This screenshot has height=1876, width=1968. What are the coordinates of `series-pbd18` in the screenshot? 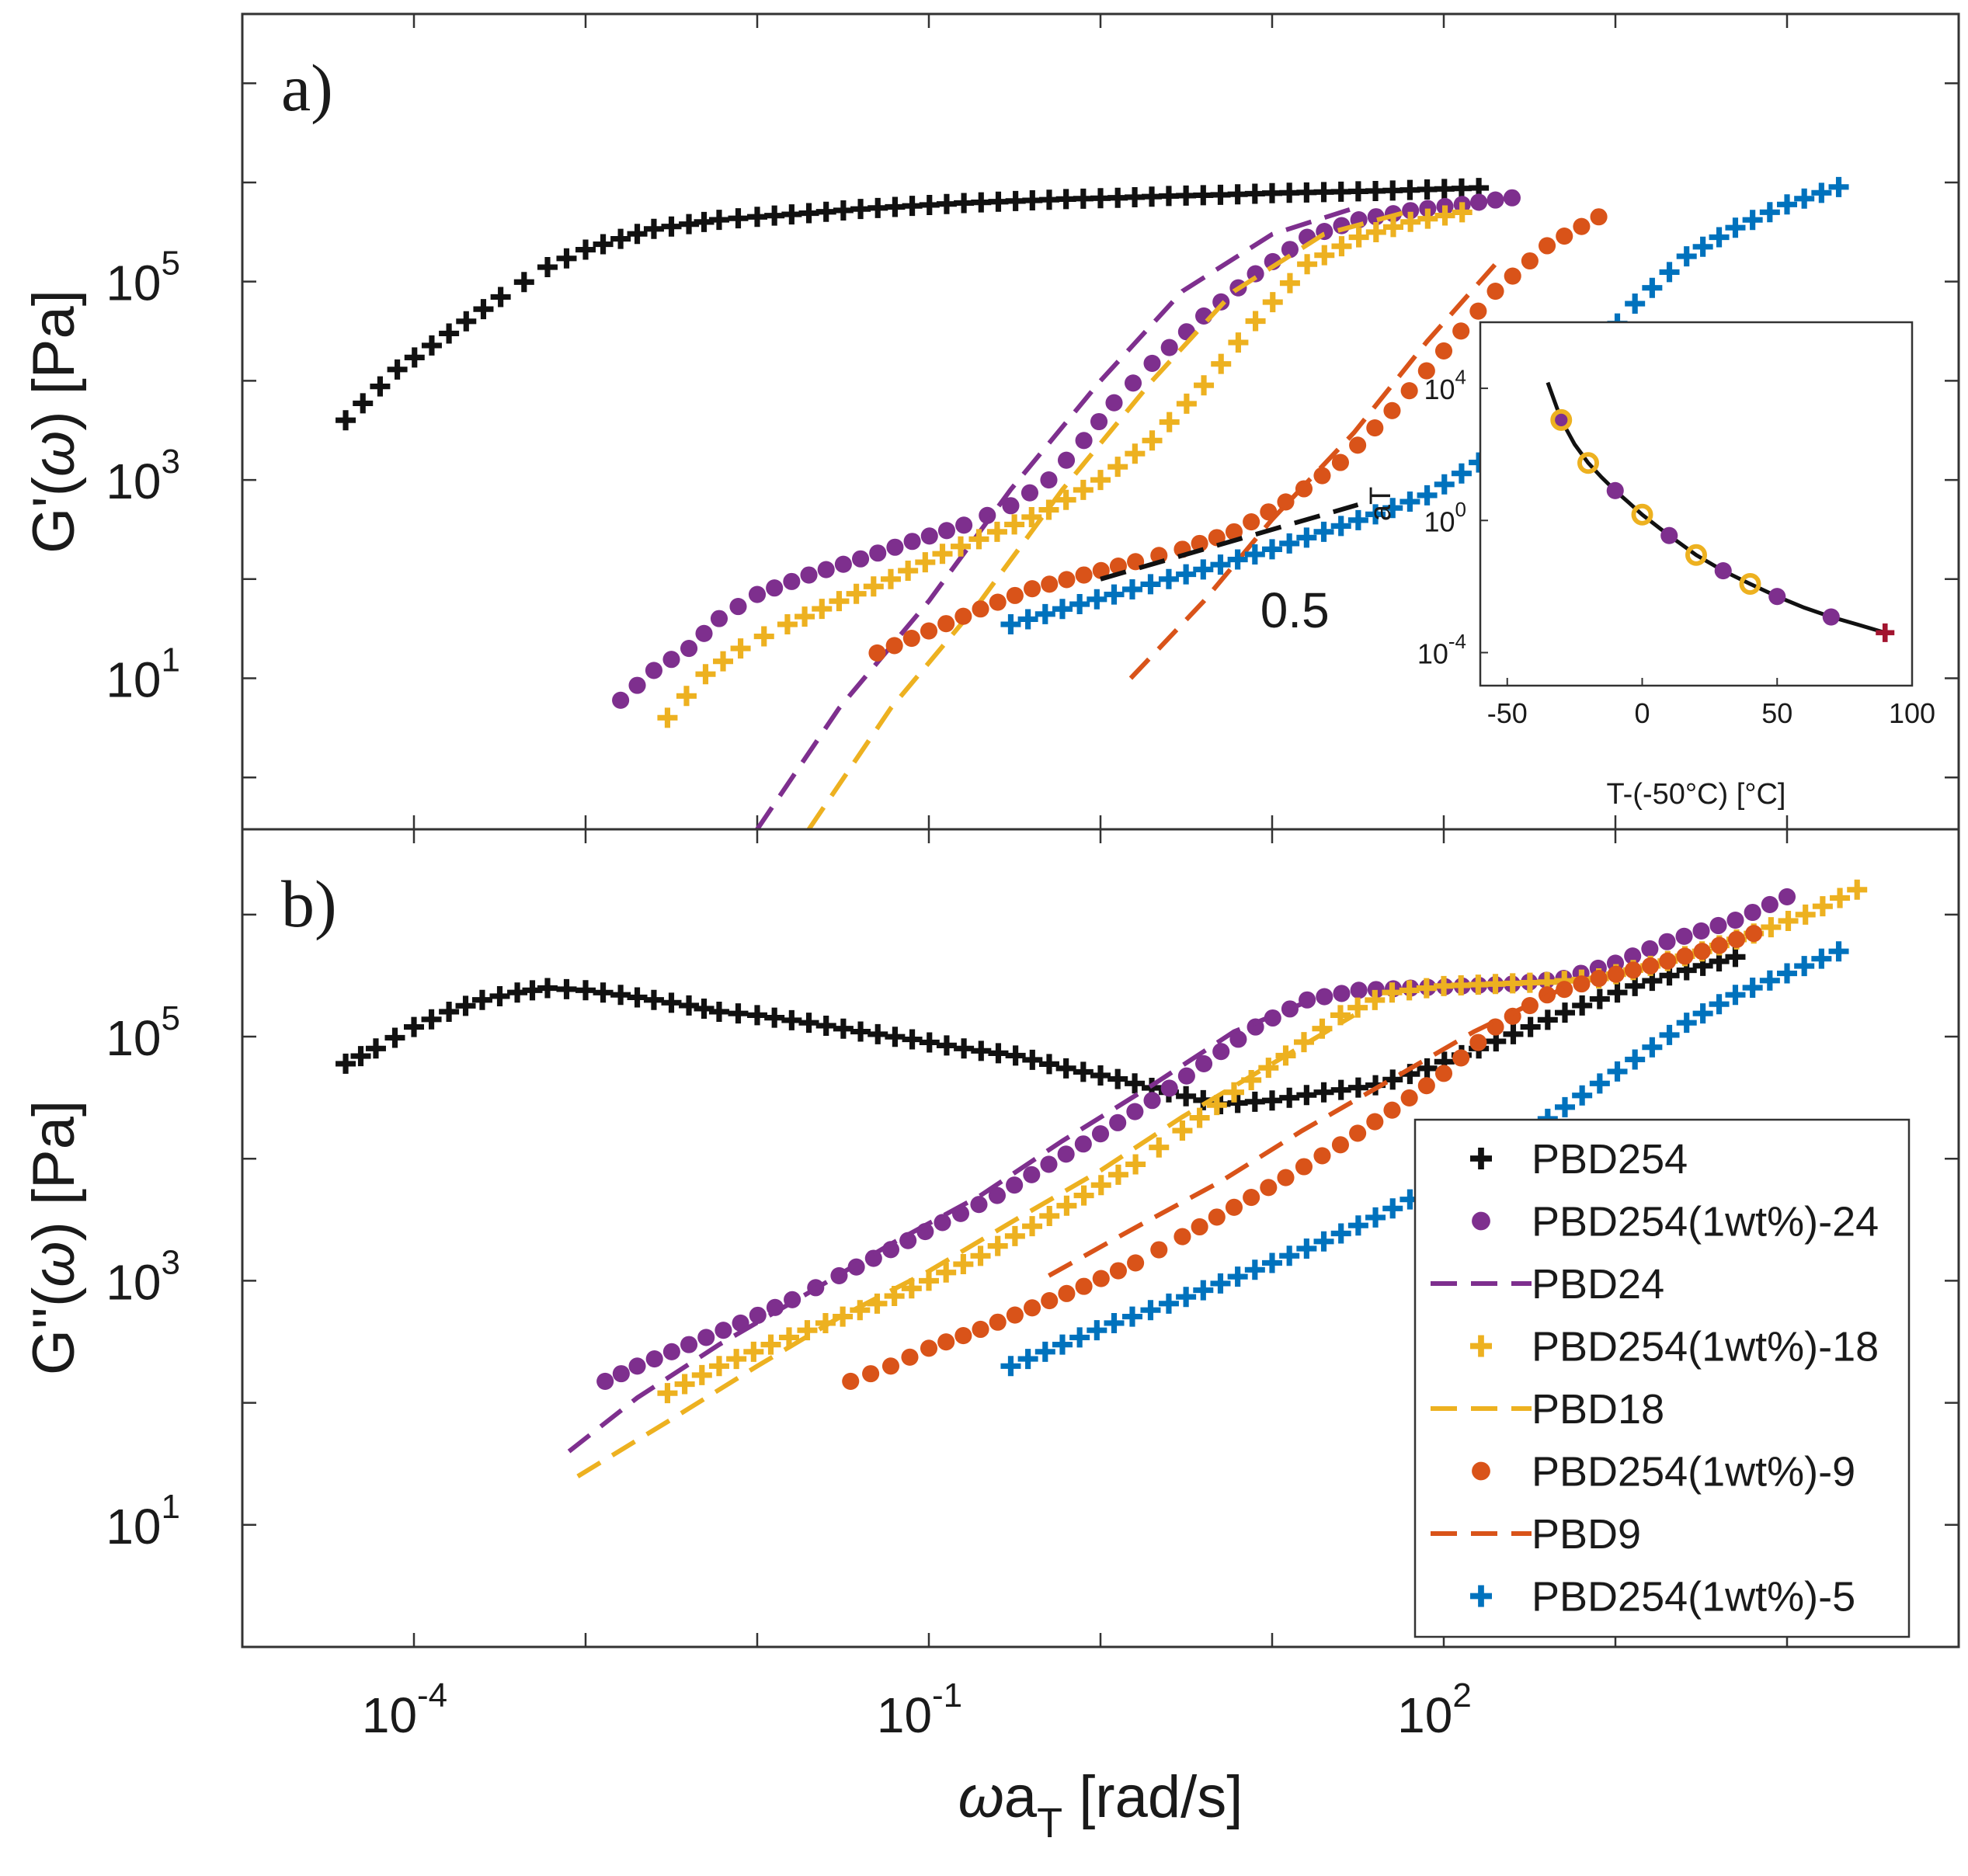 It's located at (965, 1245).